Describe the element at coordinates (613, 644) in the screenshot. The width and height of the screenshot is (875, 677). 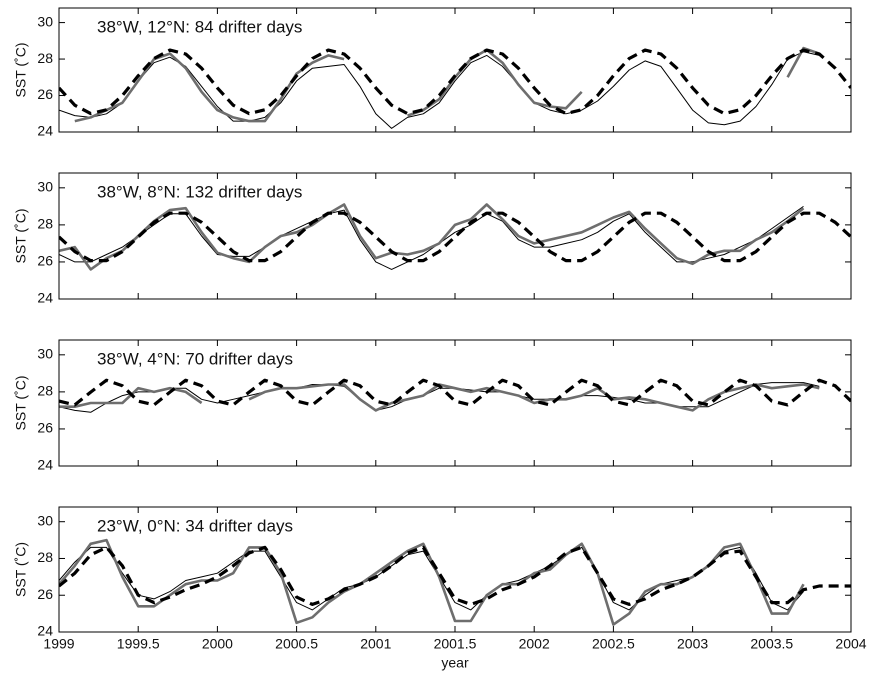
I see `x-tick-label: 2002.5` at that location.